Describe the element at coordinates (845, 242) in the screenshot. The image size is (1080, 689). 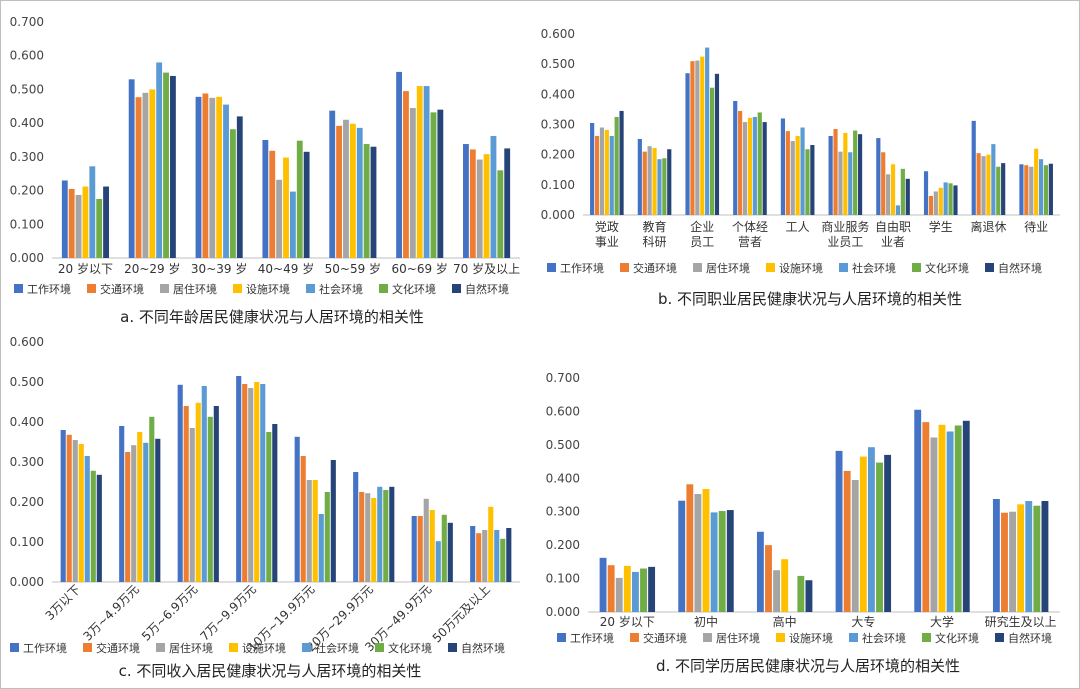
I see `x-category-label: 业员工` at that location.